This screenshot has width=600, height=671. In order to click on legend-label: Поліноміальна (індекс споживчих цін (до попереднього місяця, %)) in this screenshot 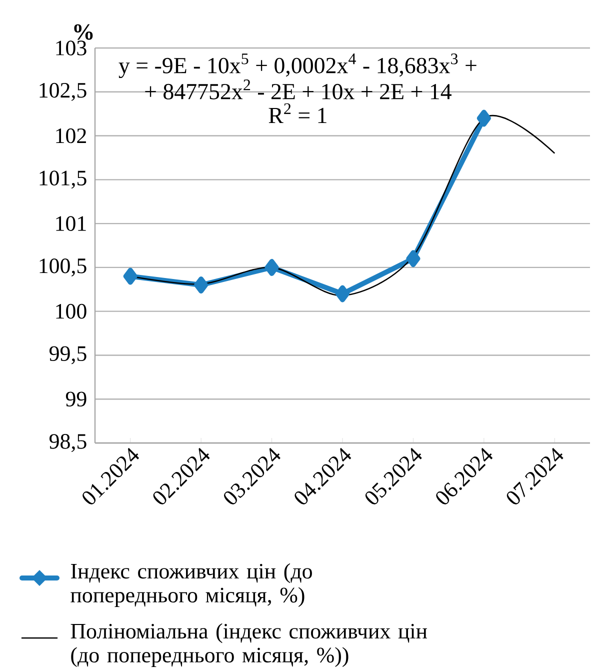, I will do `click(249, 645)`.